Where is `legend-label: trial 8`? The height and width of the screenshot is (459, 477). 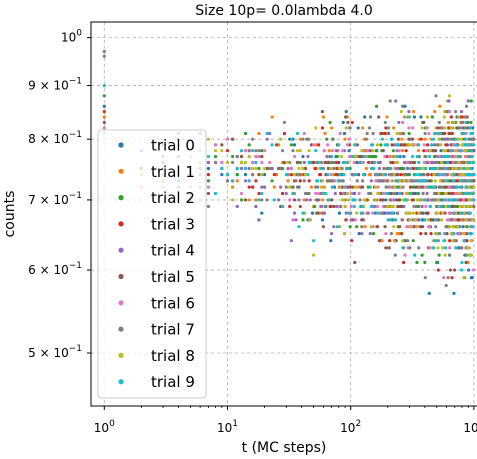
legend-label: trial 8 is located at coordinates (173, 356).